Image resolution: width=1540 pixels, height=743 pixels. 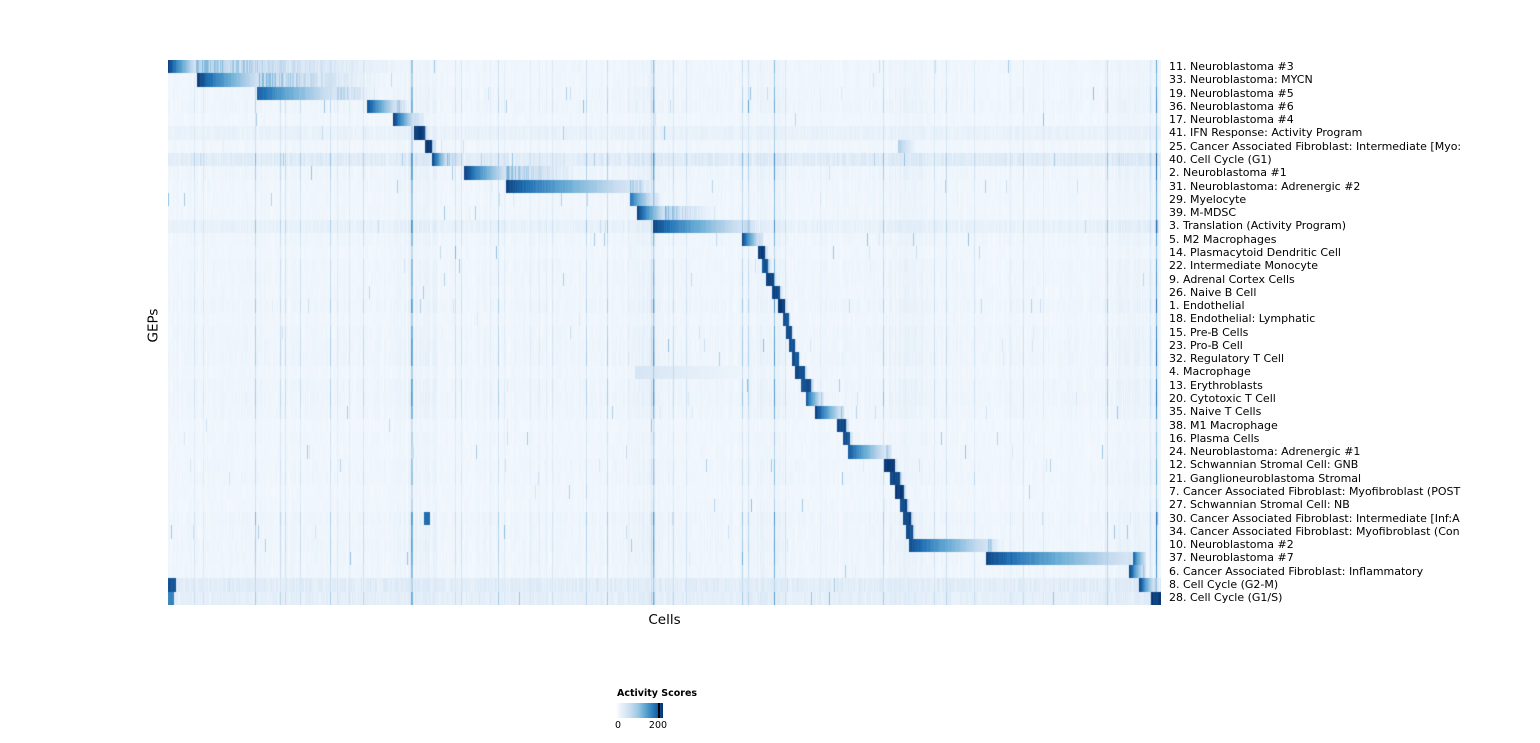 I want to click on row-label: 13. Erythroblasts, so click(x=1216, y=385).